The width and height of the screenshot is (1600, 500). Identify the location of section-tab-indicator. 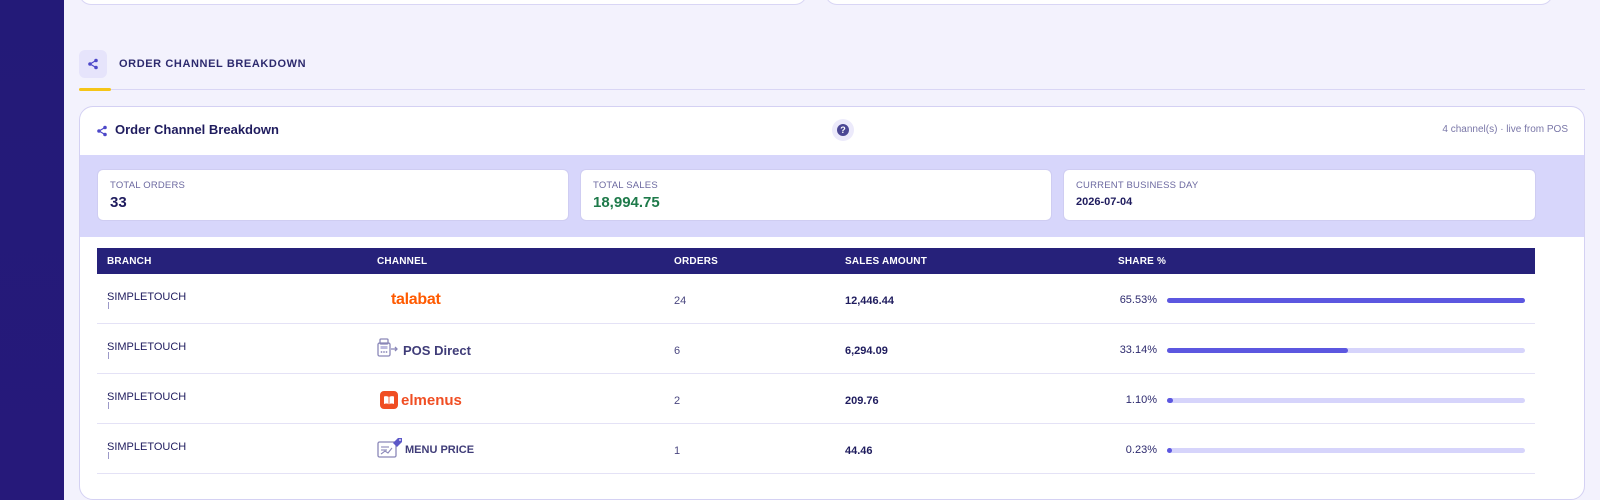
(95, 89).